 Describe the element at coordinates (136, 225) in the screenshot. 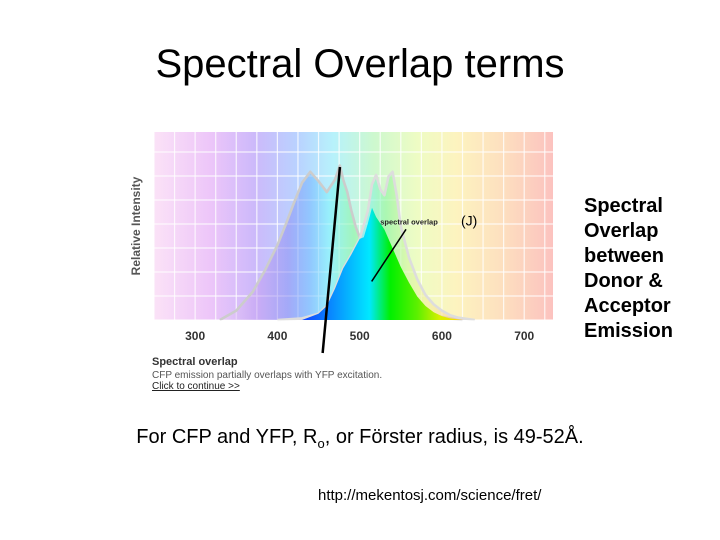

I see `y-axis-label: Relative Intensity` at that location.